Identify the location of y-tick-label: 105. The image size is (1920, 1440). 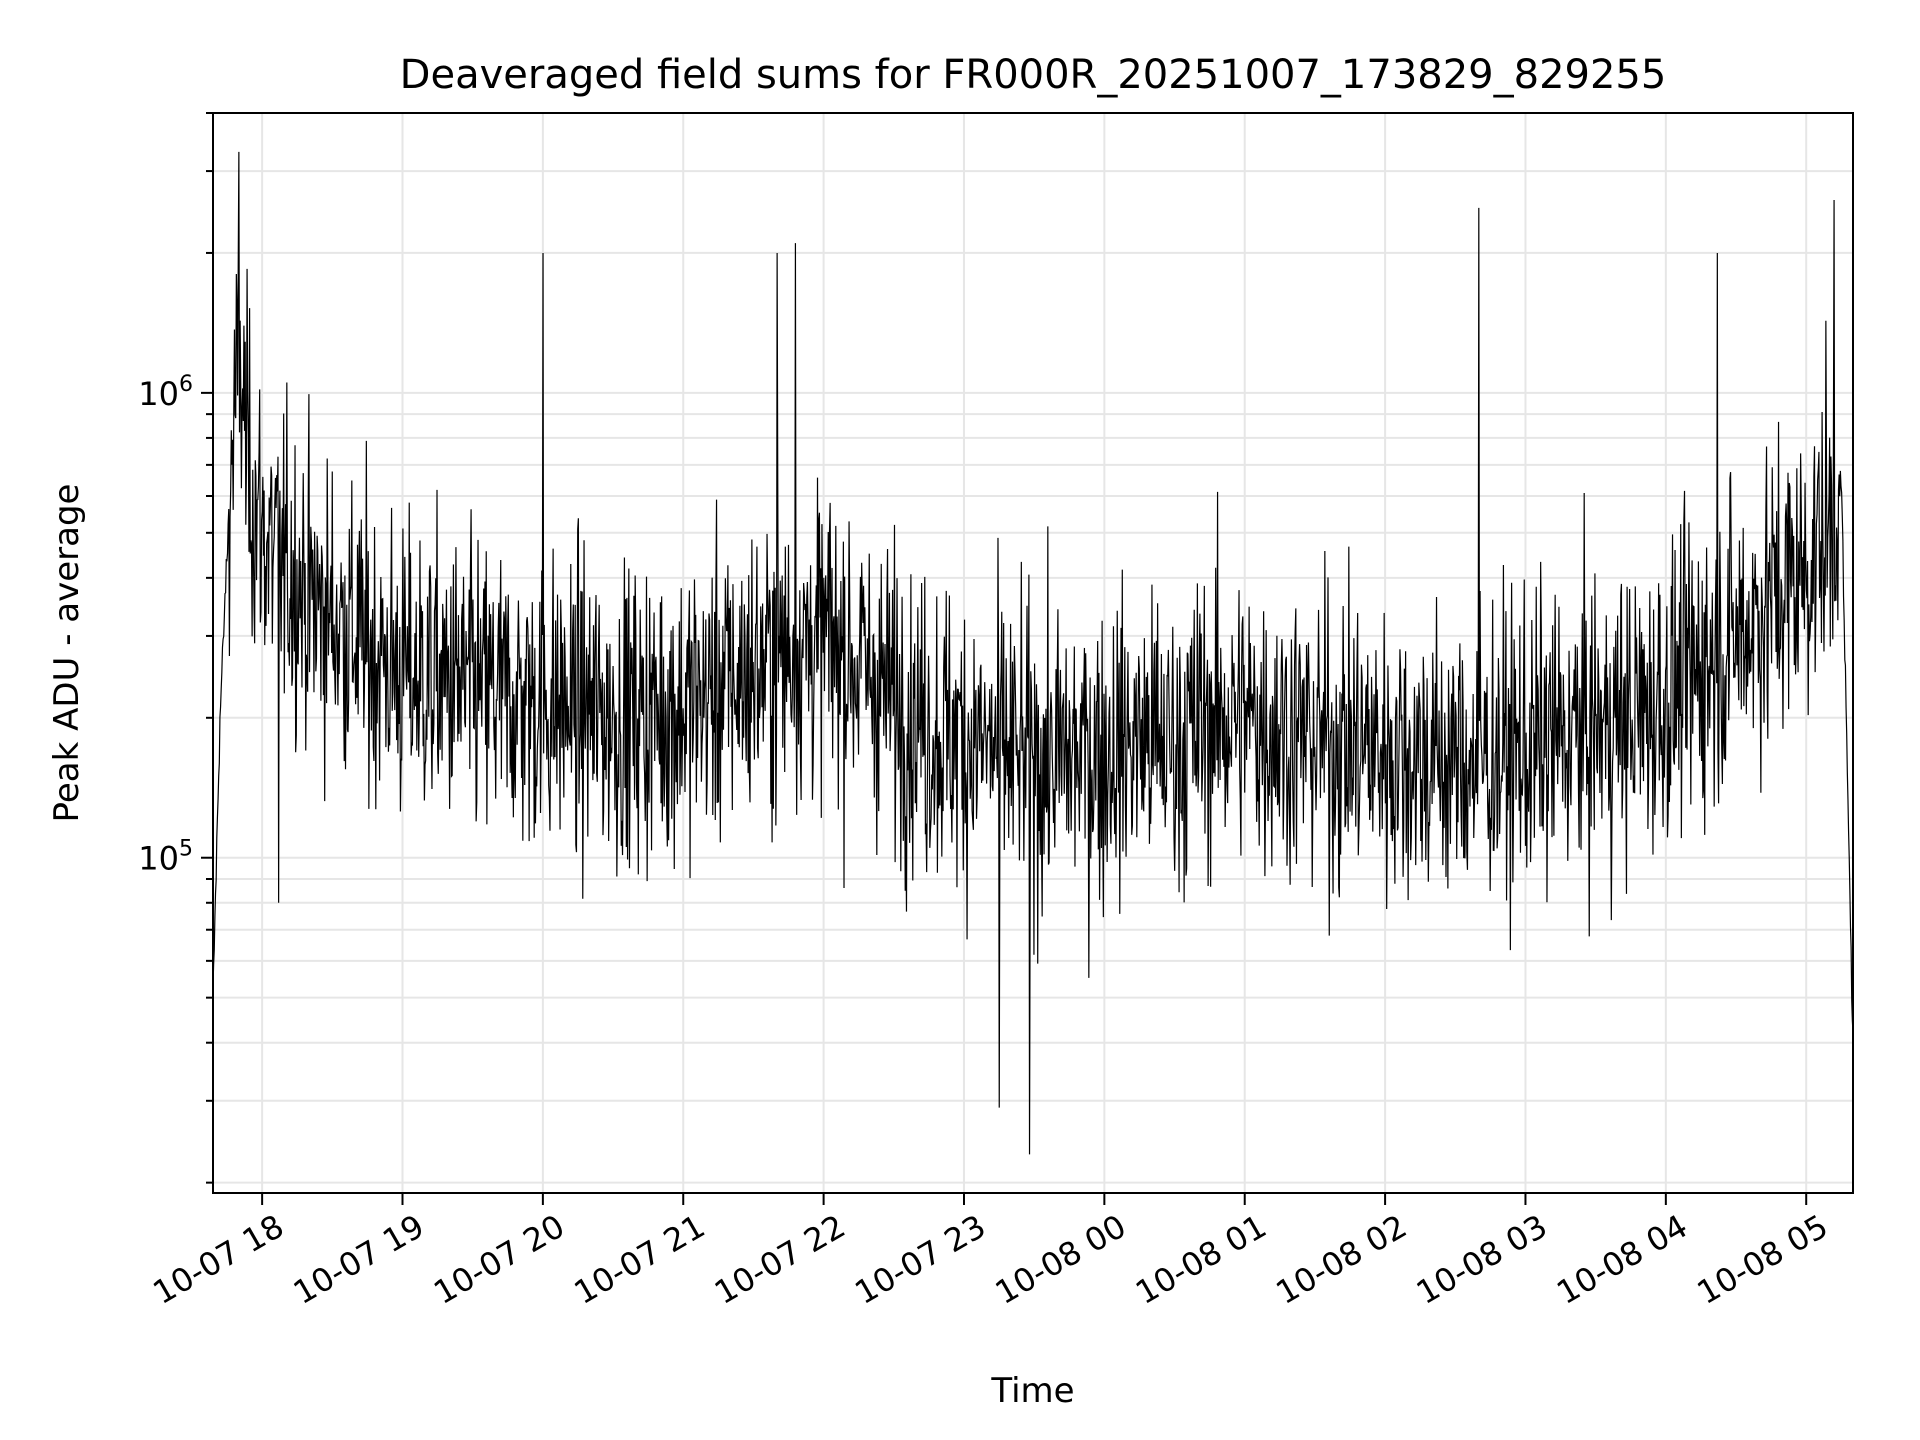
(165, 857).